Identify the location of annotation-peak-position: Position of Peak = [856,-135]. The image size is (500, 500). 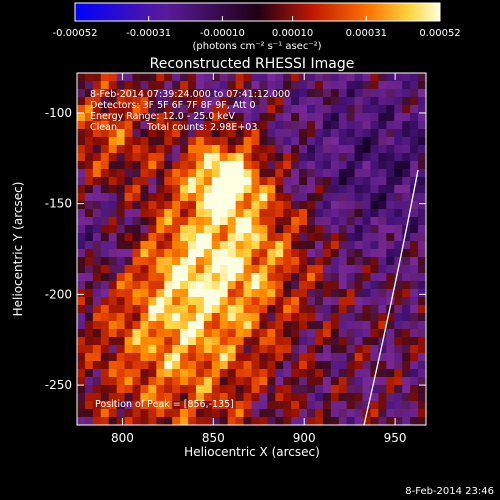
(164, 404).